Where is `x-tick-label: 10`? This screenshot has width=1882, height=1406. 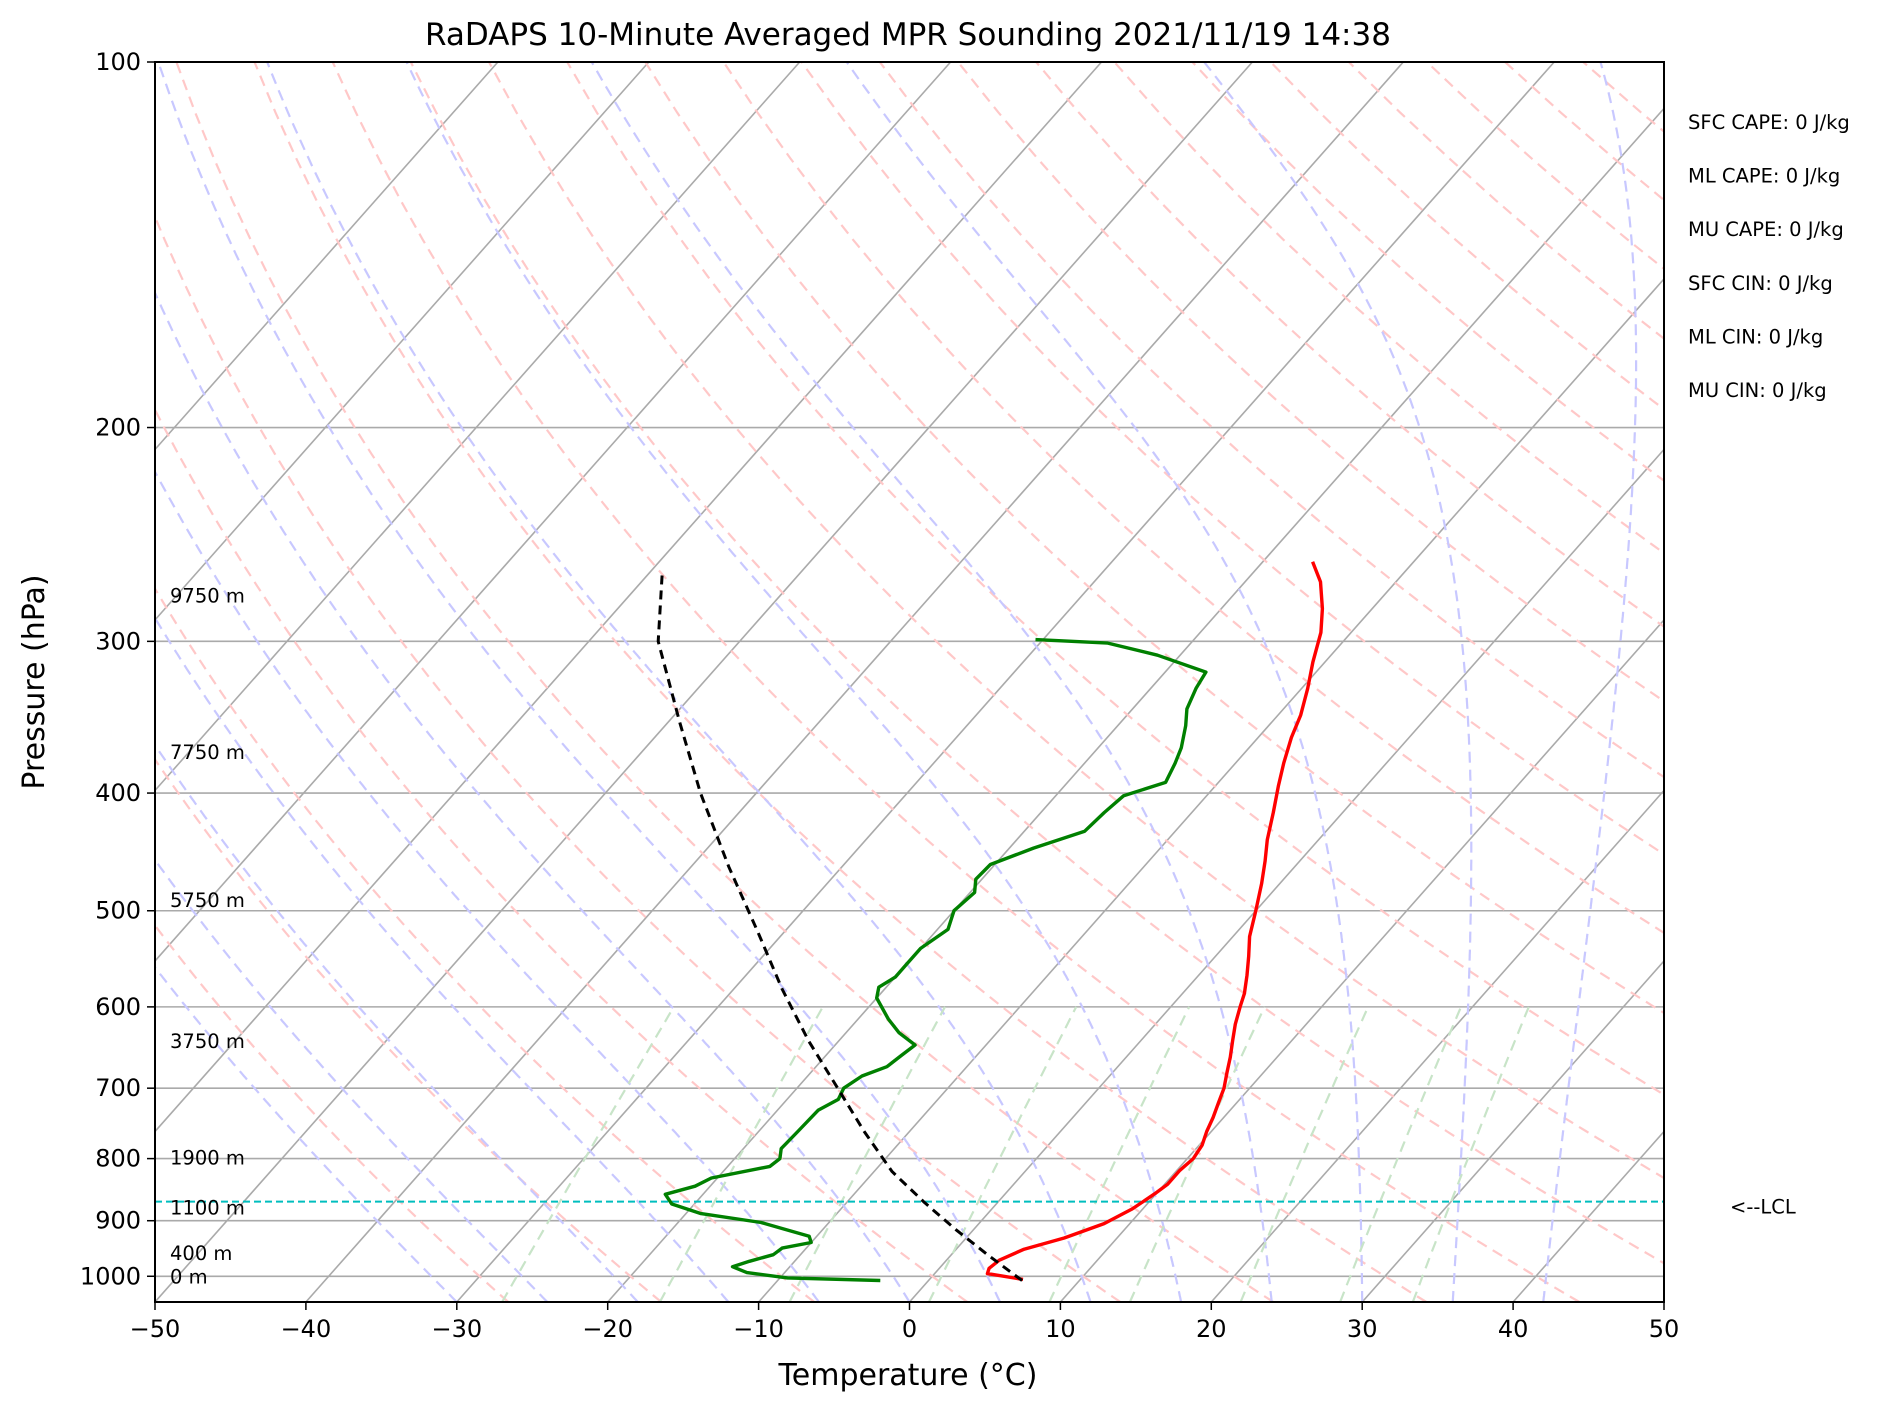
x-tick-label: 10 is located at coordinates (1060, 1329).